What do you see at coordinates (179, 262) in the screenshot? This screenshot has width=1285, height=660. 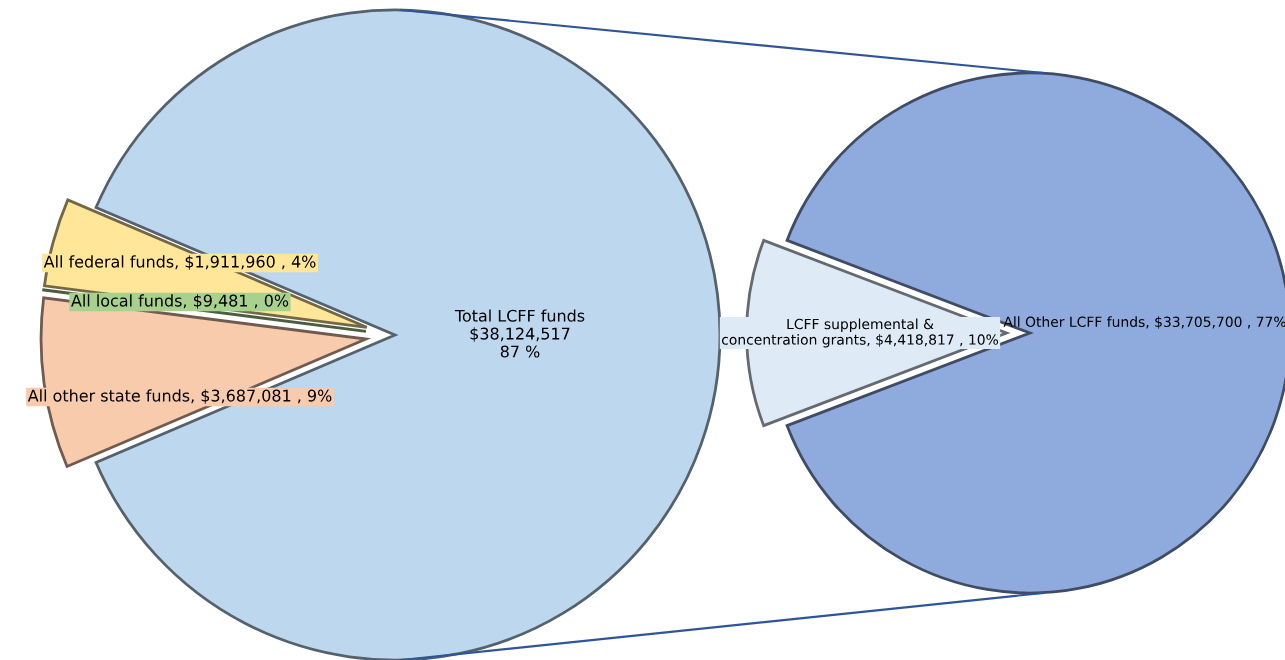 I see `slice-label: All federal funds, $1,911,960 , 4%` at bounding box center [179, 262].